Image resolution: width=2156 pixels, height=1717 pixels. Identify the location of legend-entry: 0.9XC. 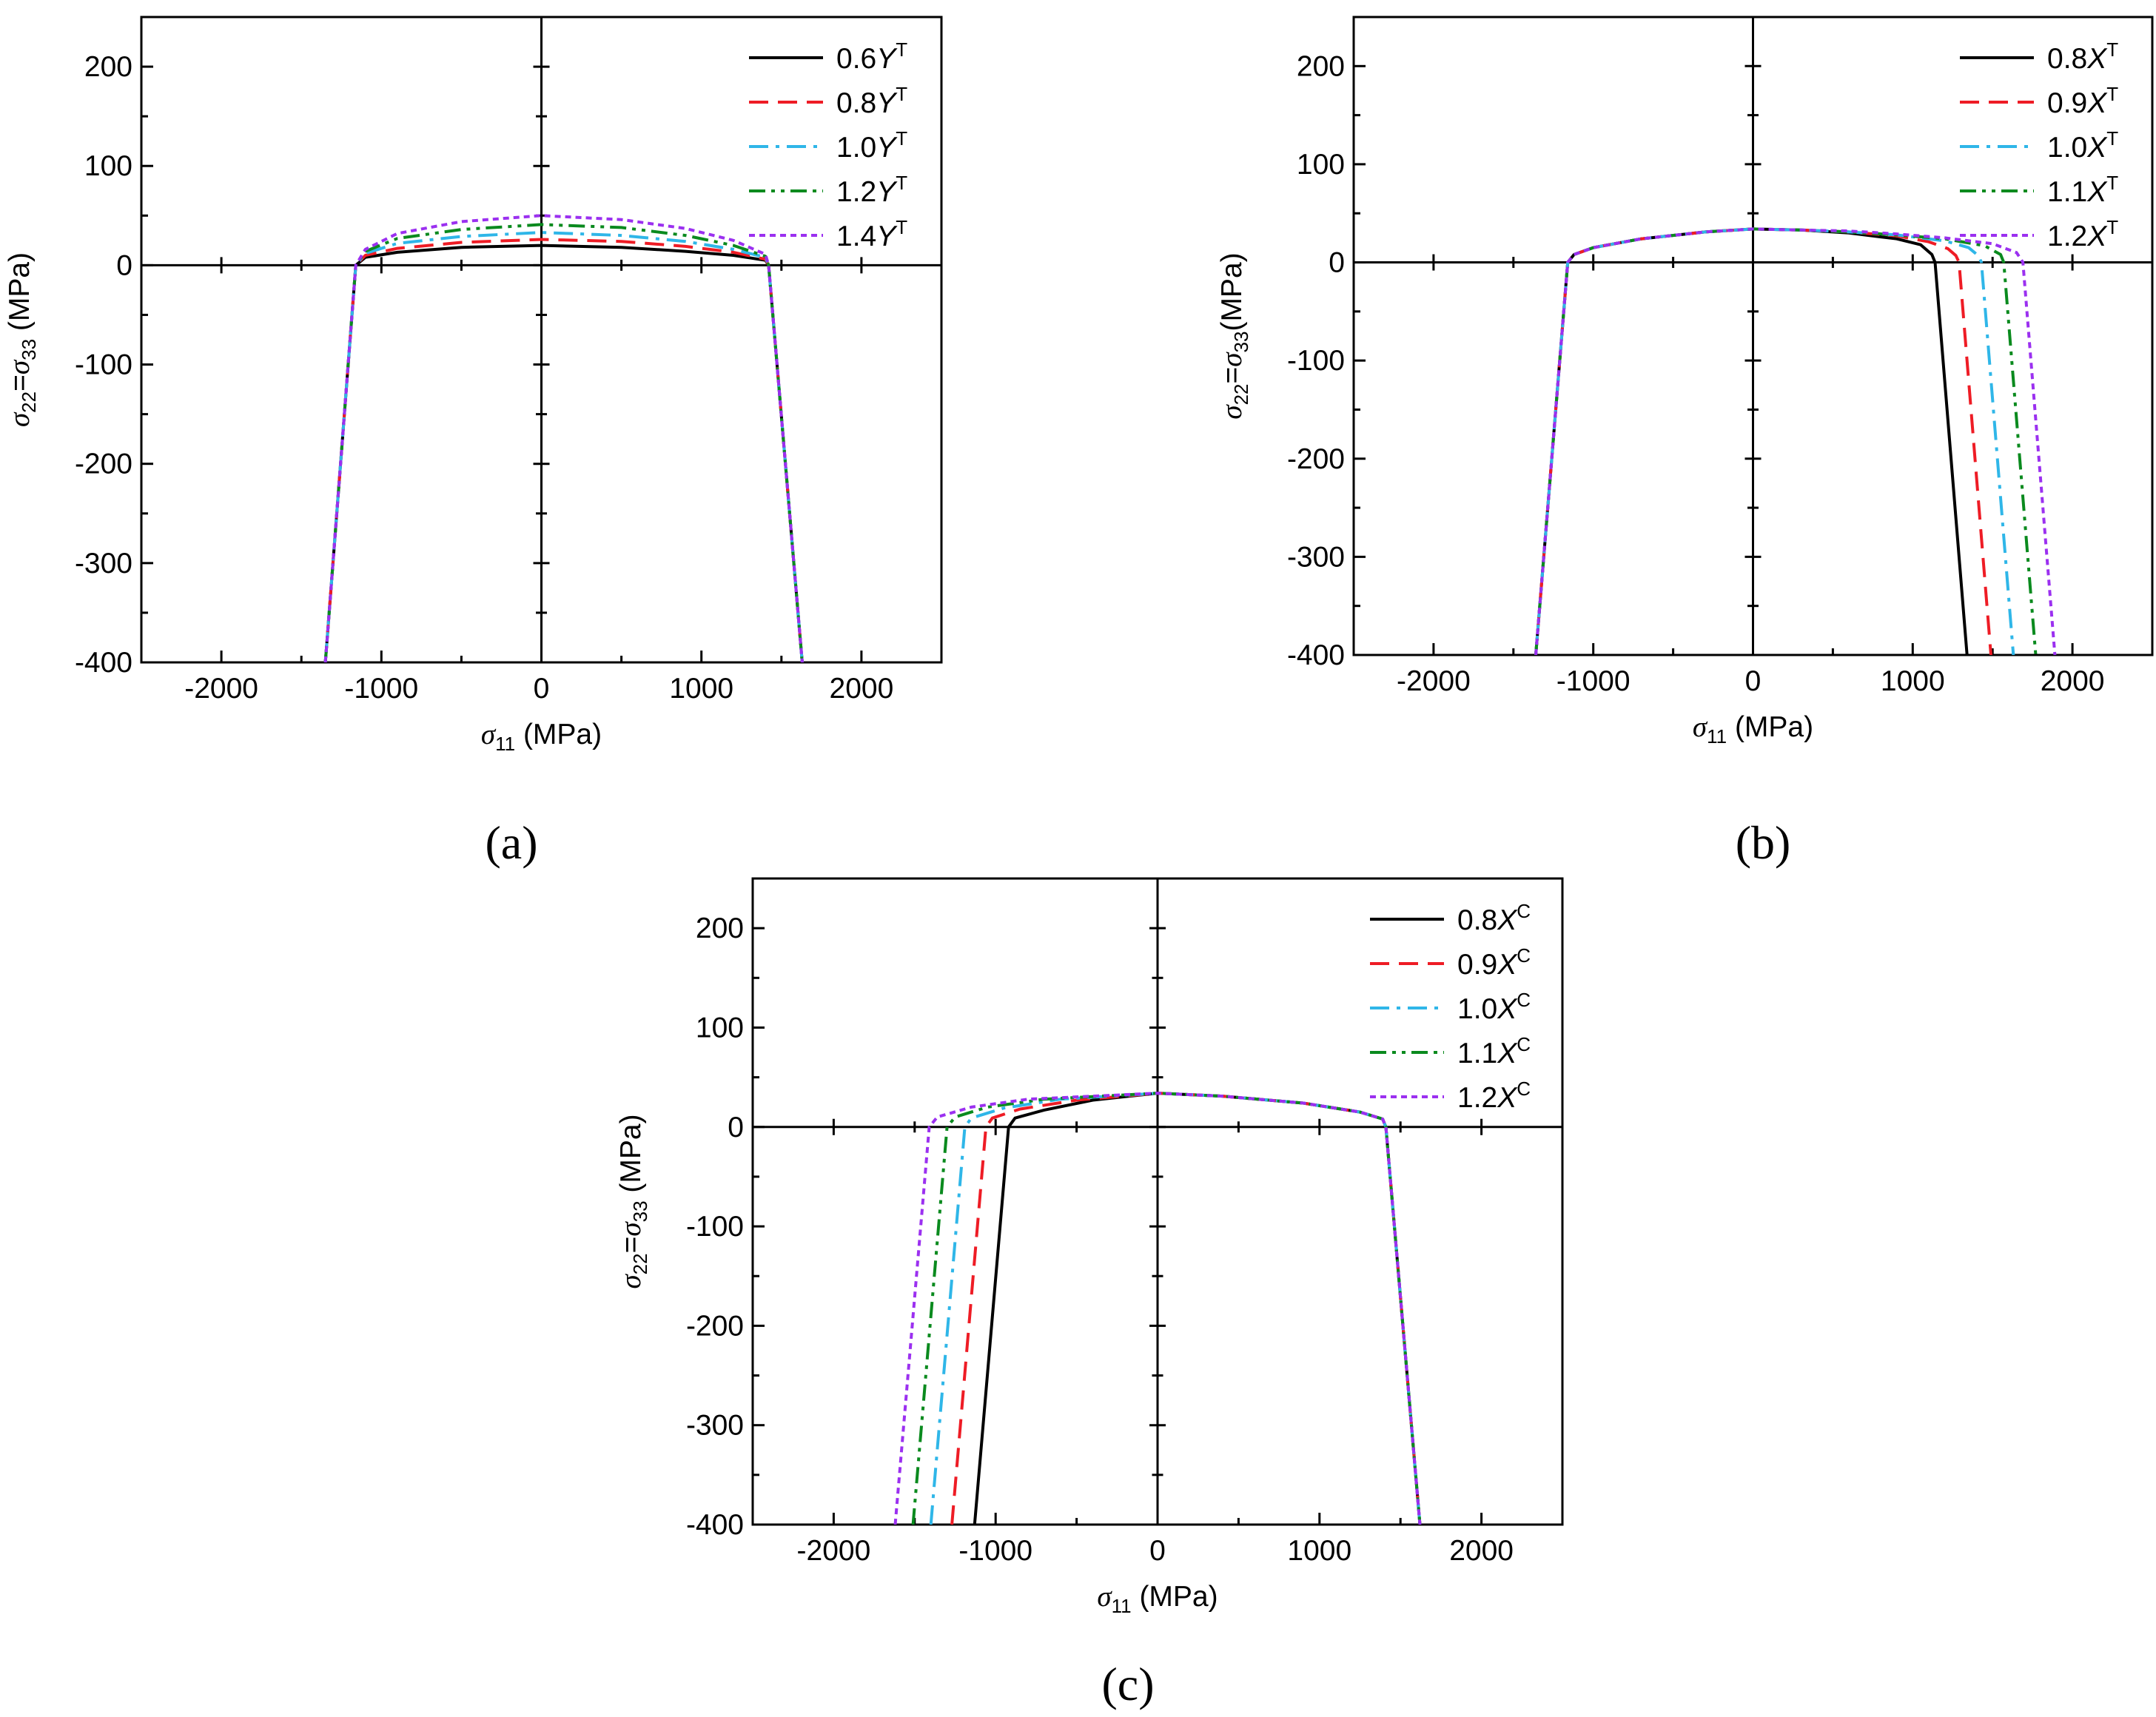
(1494, 962).